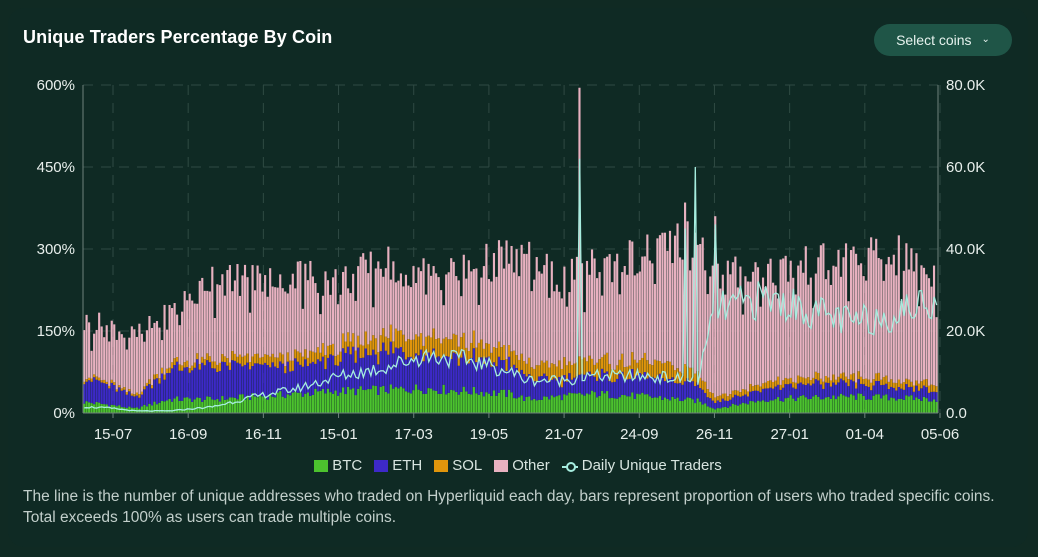  What do you see at coordinates (943, 40) in the screenshot?
I see `select-coins-button: Select coins ⌄` at bounding box center [943, 40].